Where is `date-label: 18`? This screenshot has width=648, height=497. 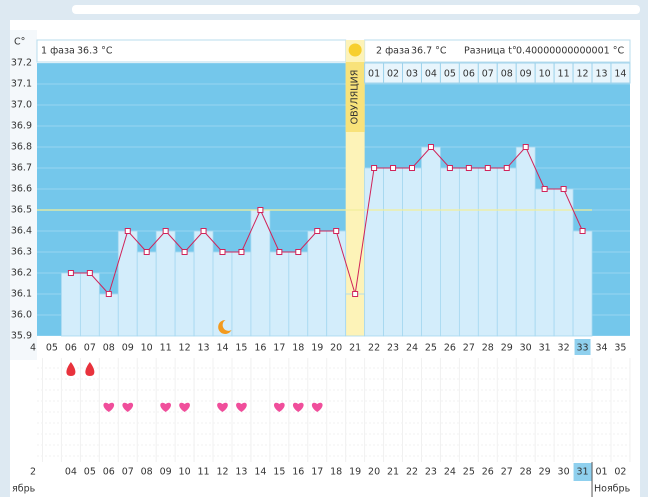
date-label: 18 is located at coordinates (336, 472).